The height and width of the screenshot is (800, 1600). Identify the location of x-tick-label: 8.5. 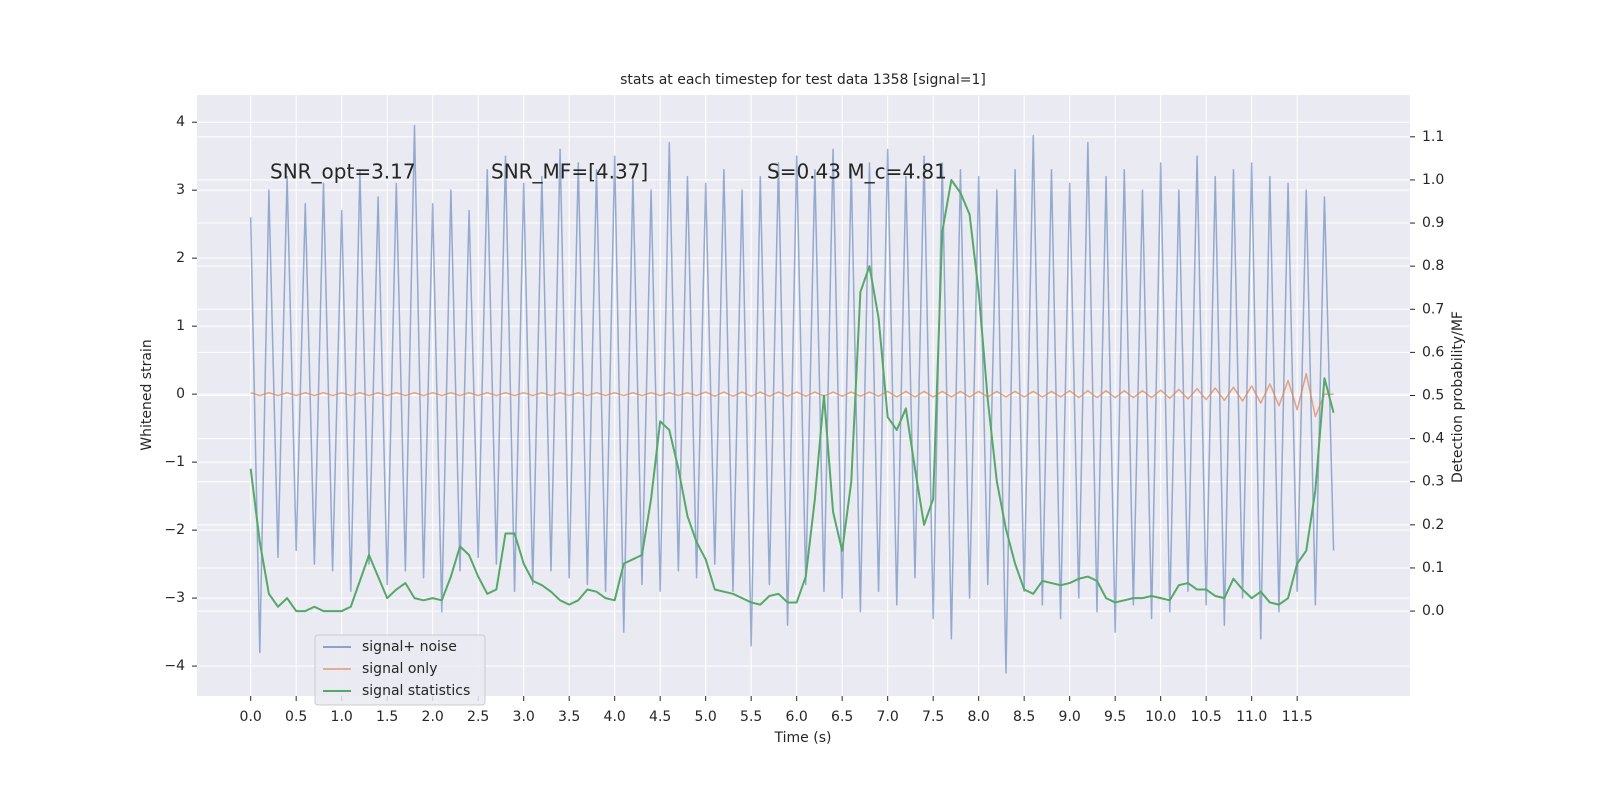
(1024, 717).